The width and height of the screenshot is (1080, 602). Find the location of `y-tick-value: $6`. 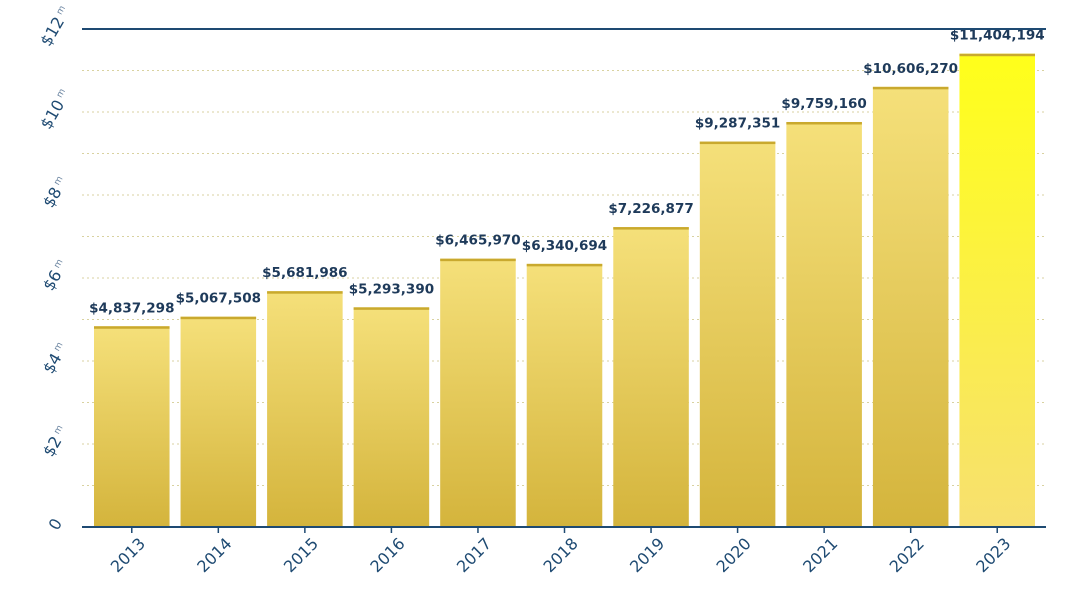

y-tick-value: $6 is located at coordinates (52, 280).